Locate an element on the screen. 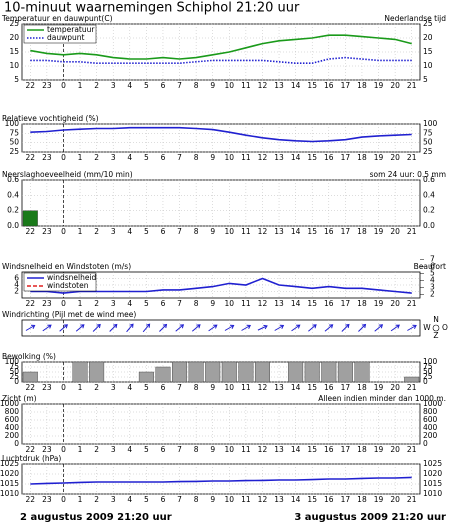  y2-tick-label: 5 is located at coordinates (432, 273).